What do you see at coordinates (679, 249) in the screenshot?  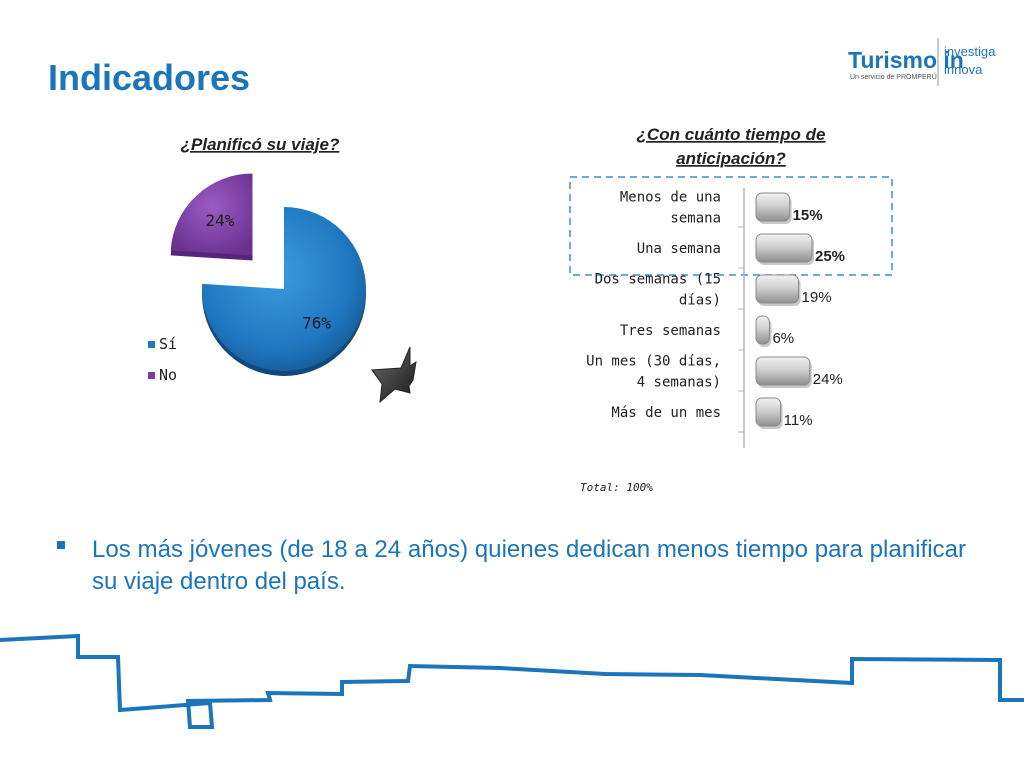 I see `bar-category-label: Una semana` at bounding box center [679, 249].